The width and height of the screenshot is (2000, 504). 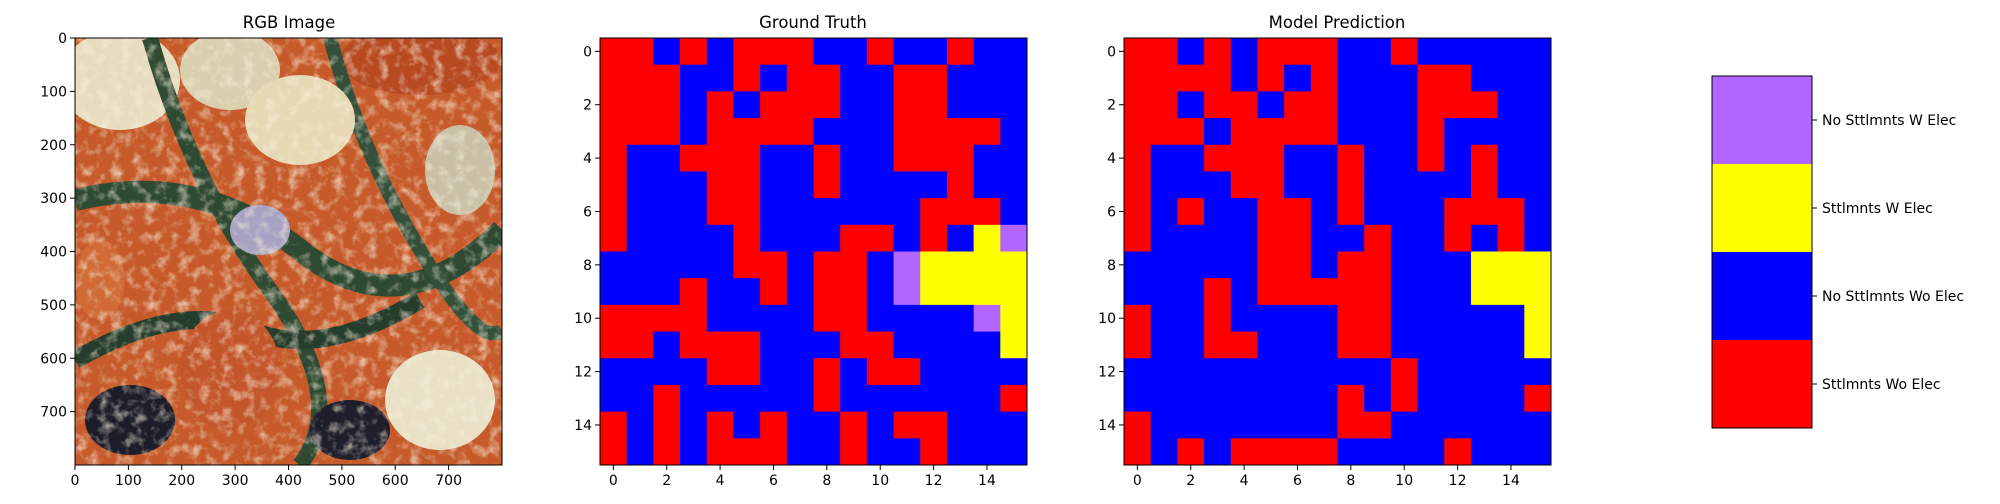 What do you see at coordinates (1762, 252) in the screenshot?
I see `legend-frame` at bounding box center [1762, 252].